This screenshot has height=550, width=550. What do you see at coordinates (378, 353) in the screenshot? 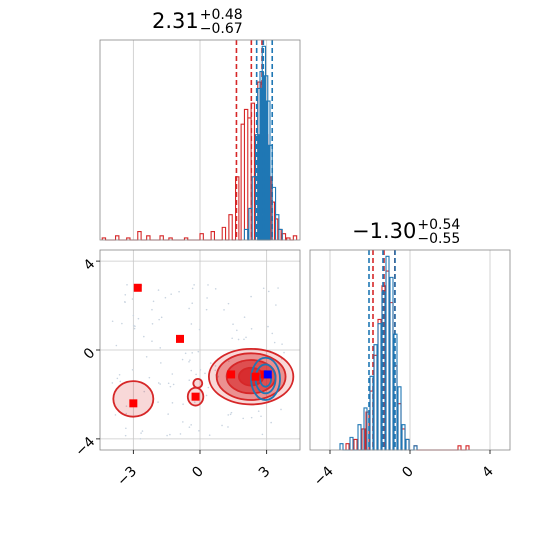
I see `hist-2-series-1-steps` at bounding box center [378, 353].